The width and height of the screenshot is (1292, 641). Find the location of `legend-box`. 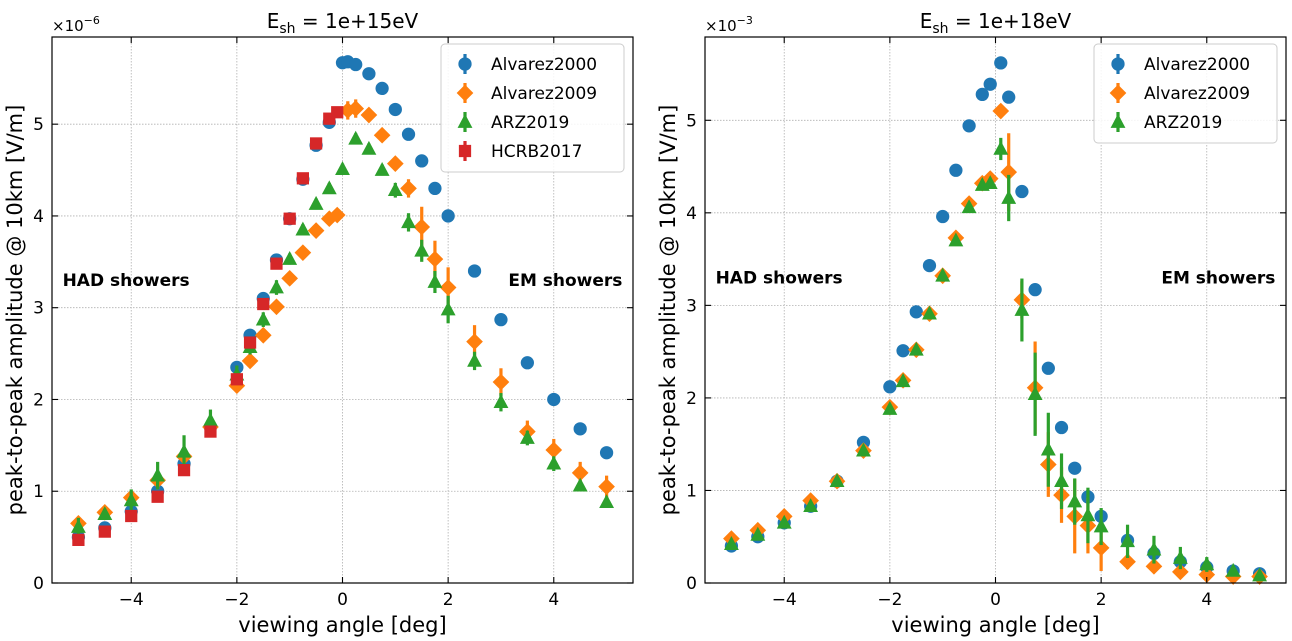

legend-box is located at coordinates (1185, 93).